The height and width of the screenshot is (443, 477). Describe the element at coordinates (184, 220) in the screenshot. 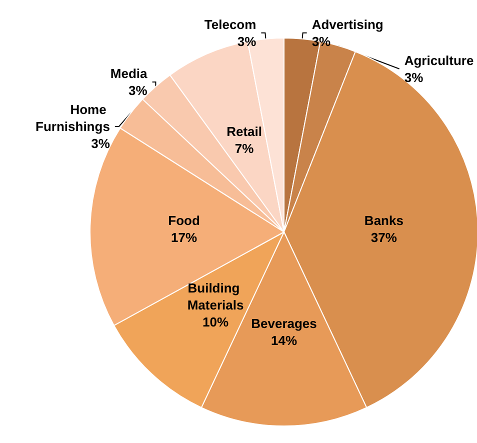

I see `slice-label: Food` at that location.